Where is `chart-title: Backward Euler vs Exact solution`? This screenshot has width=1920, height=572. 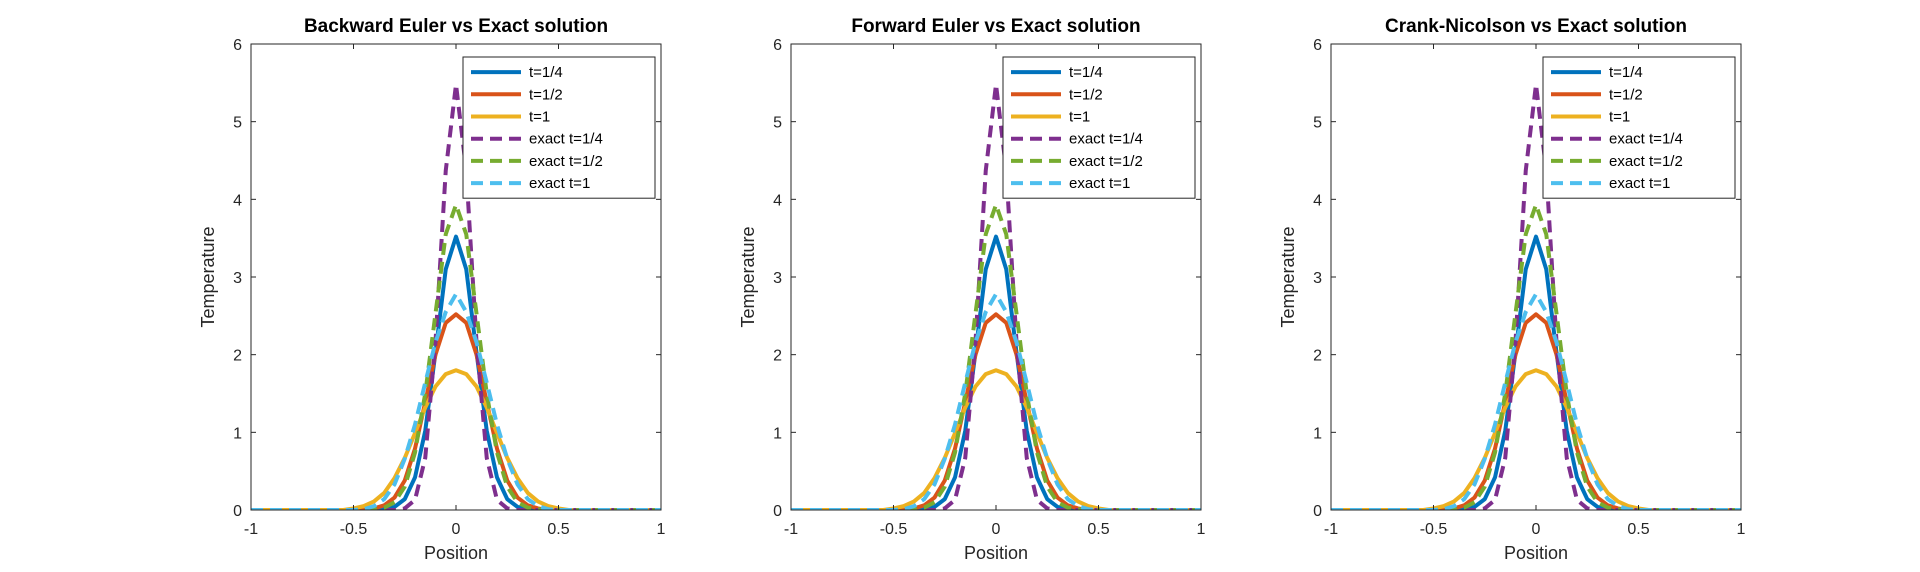 chart-title: Backward Euler vs Exact solution is located at coordinates (456, 26).